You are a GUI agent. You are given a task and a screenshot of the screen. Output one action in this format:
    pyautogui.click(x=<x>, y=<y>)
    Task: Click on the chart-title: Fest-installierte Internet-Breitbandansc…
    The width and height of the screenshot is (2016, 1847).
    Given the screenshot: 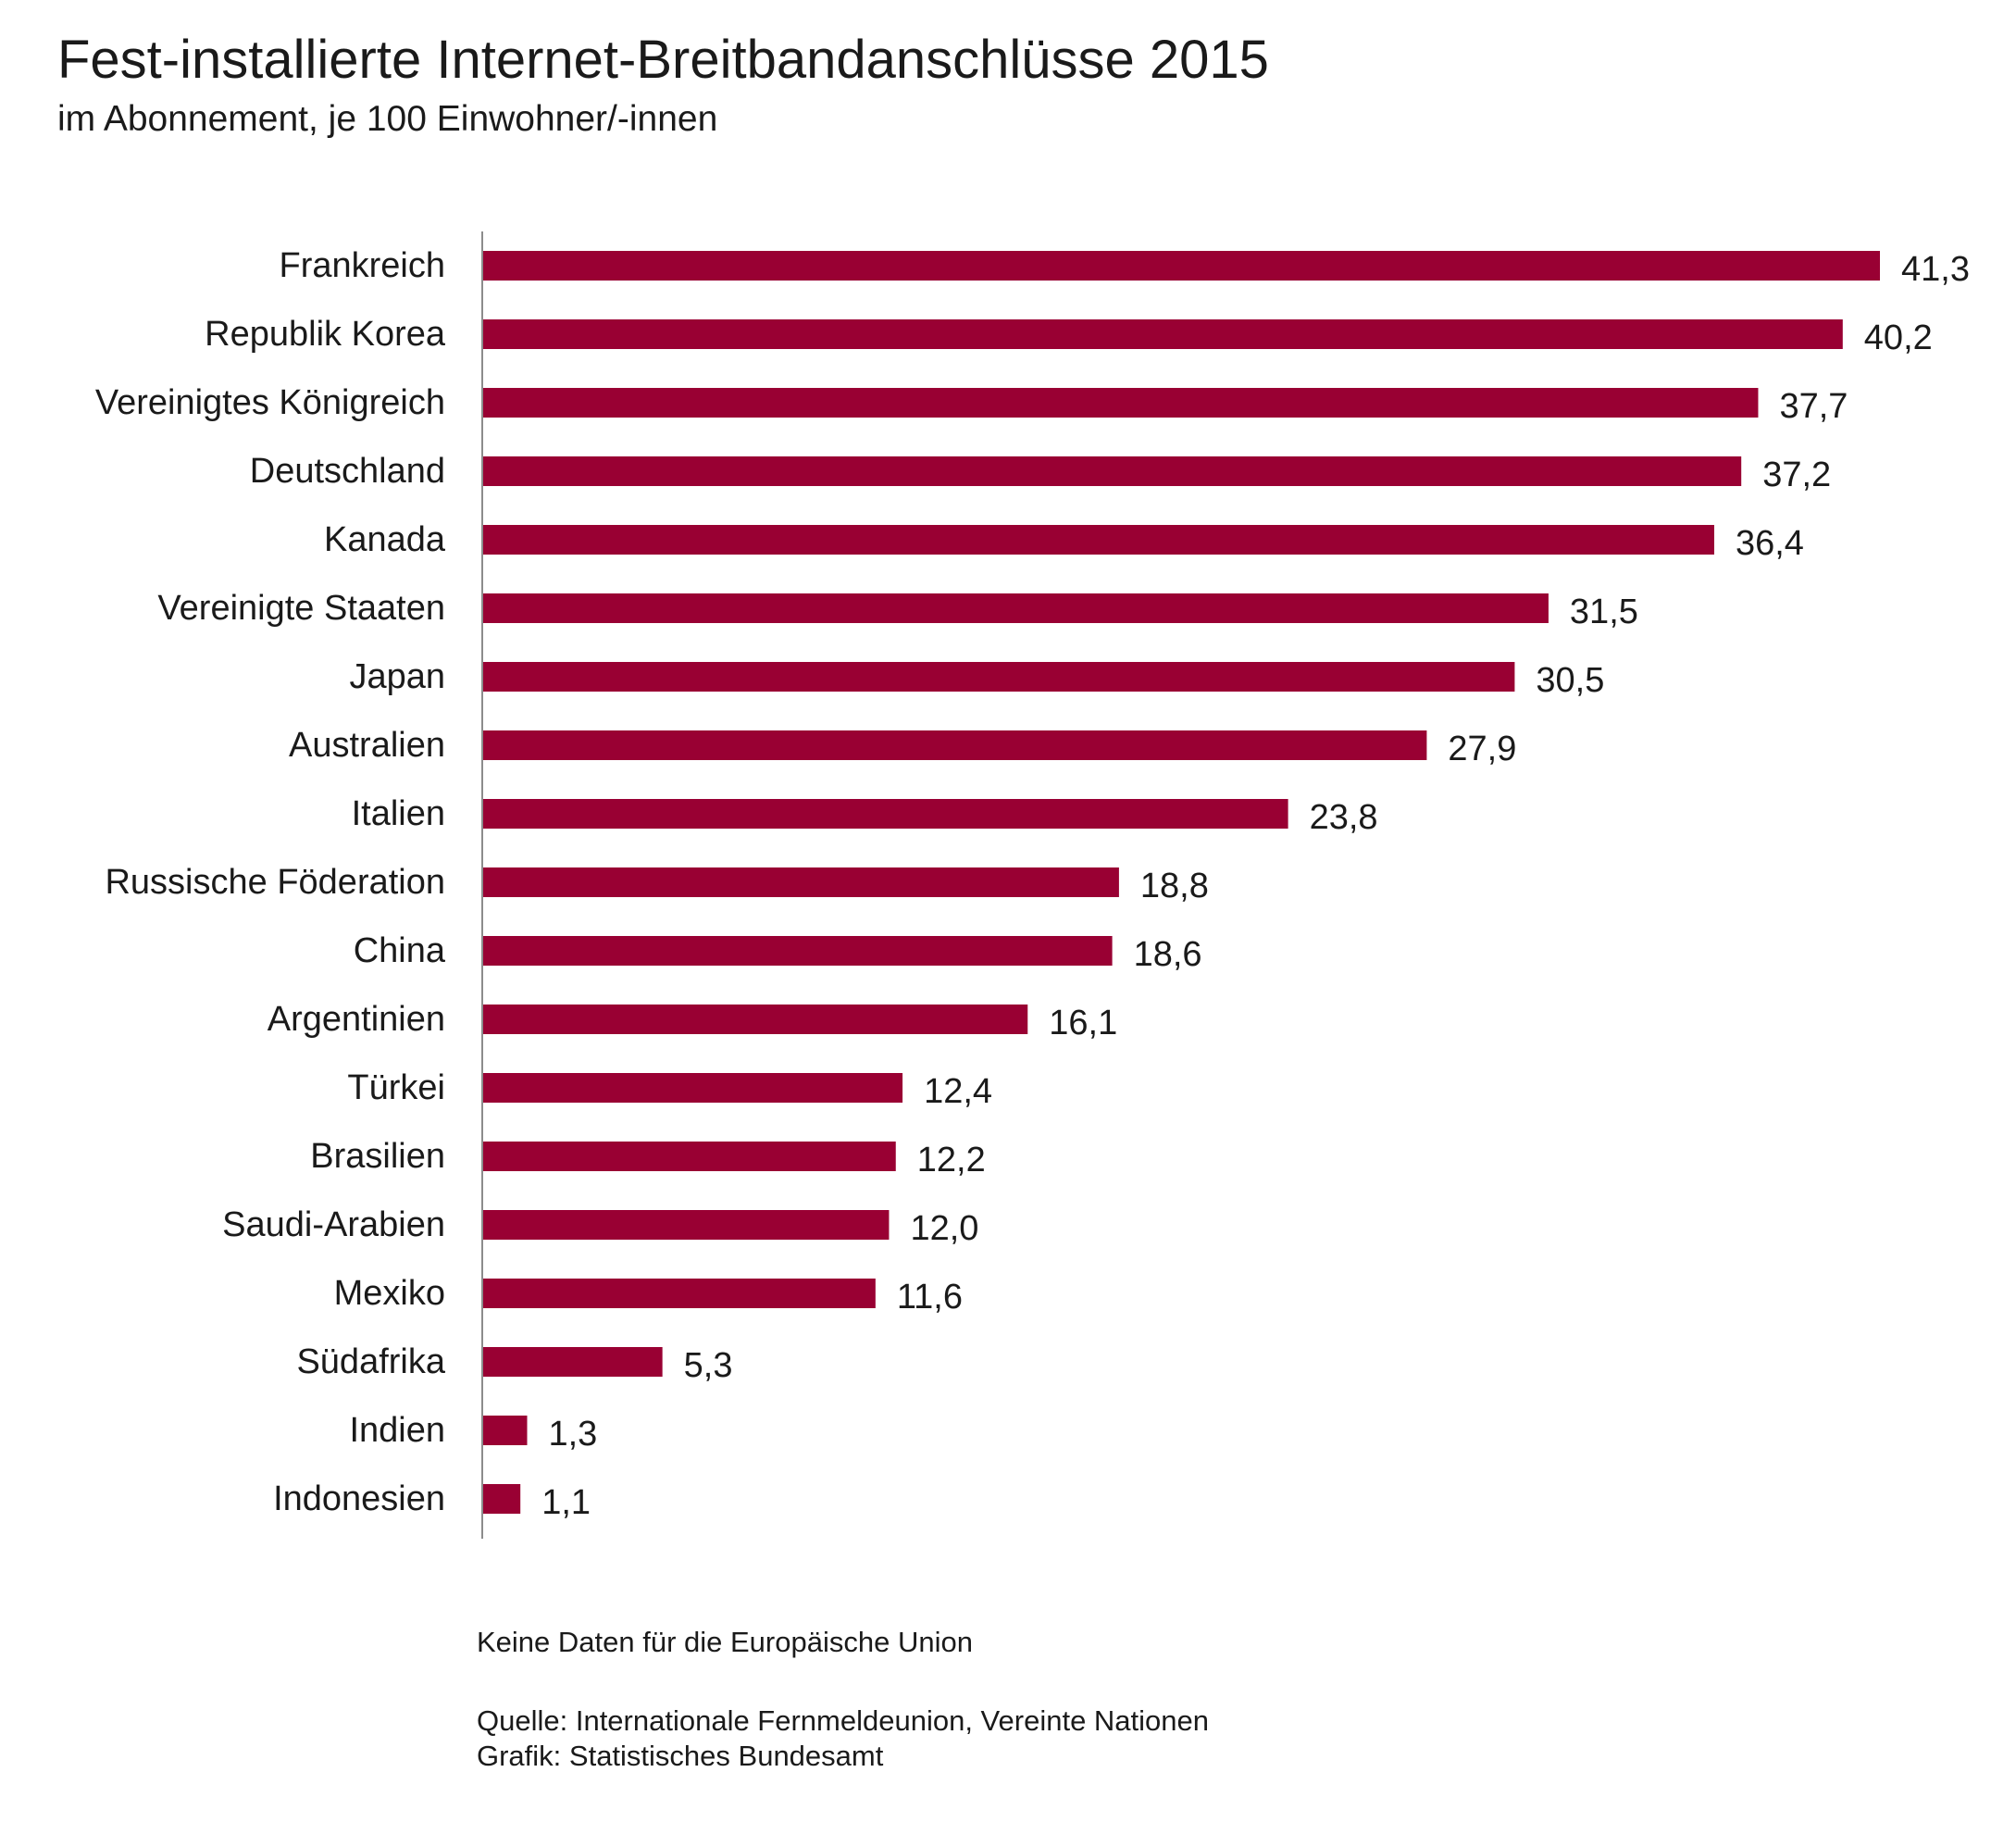 What is the action you would take?
    pyautogui.click(x=663, y=60)
    